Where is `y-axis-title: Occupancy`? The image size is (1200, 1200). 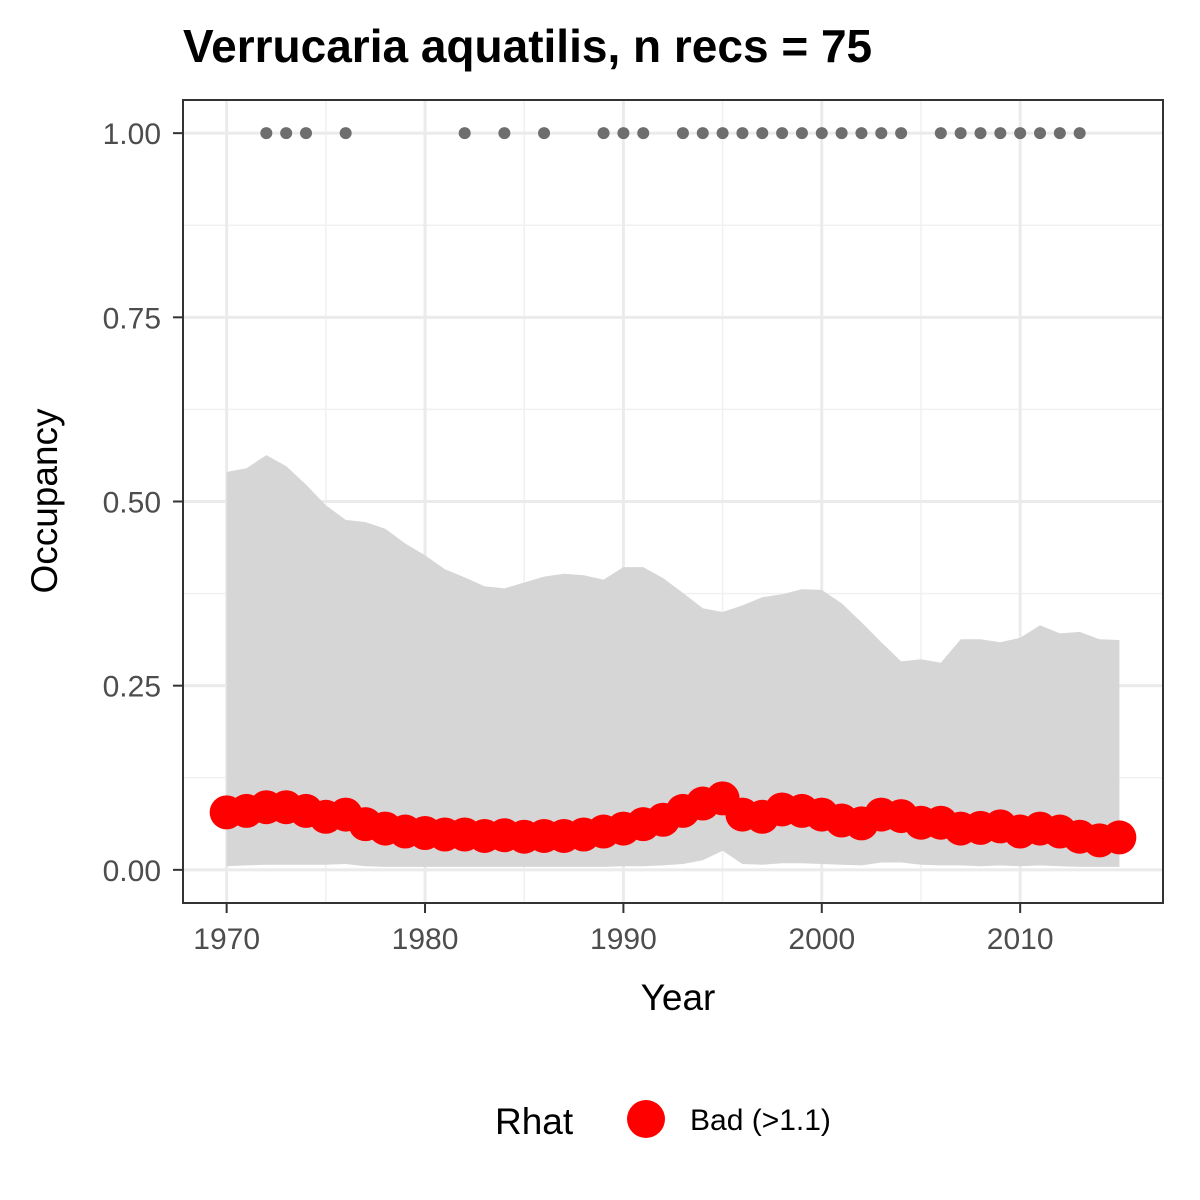
y-axis-title: Occupancy is located at coordinates (44, 501).